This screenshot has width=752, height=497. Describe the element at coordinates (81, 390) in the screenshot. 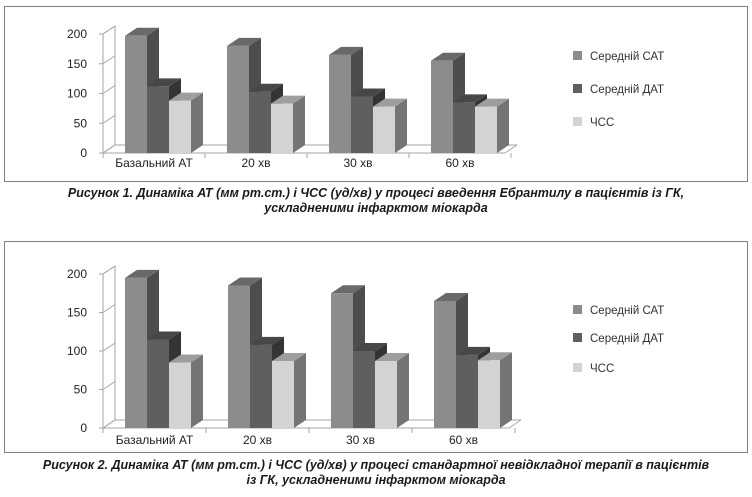

I see `y-tick-label: 50` at that location.